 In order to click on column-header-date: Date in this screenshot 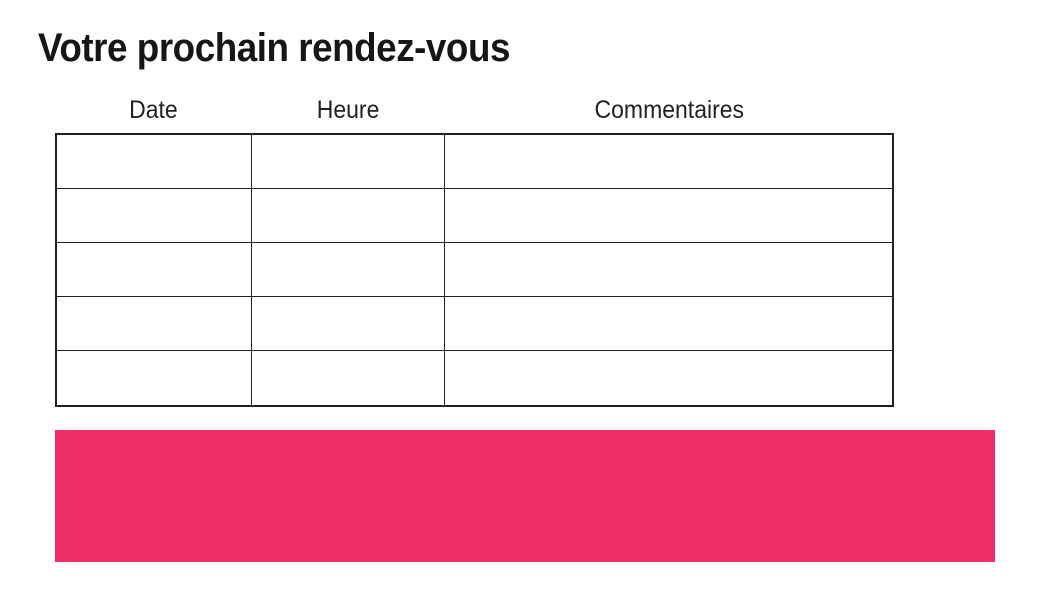, I will do `click(153, 110)`.